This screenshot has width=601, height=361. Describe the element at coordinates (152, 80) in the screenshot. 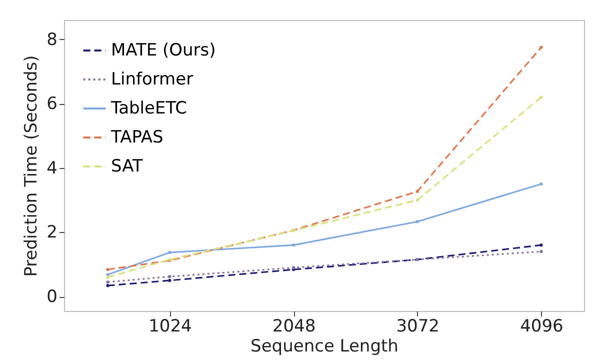

I see `legend-label: Linformer` at that location.